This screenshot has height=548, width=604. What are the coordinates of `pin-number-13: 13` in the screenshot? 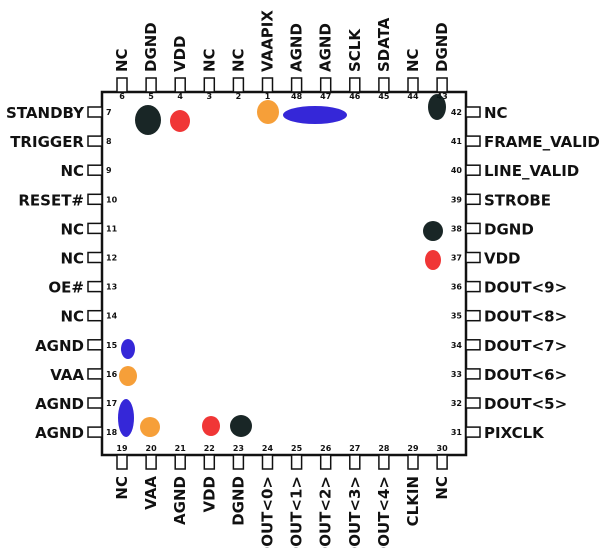 It's located at (111, 287).